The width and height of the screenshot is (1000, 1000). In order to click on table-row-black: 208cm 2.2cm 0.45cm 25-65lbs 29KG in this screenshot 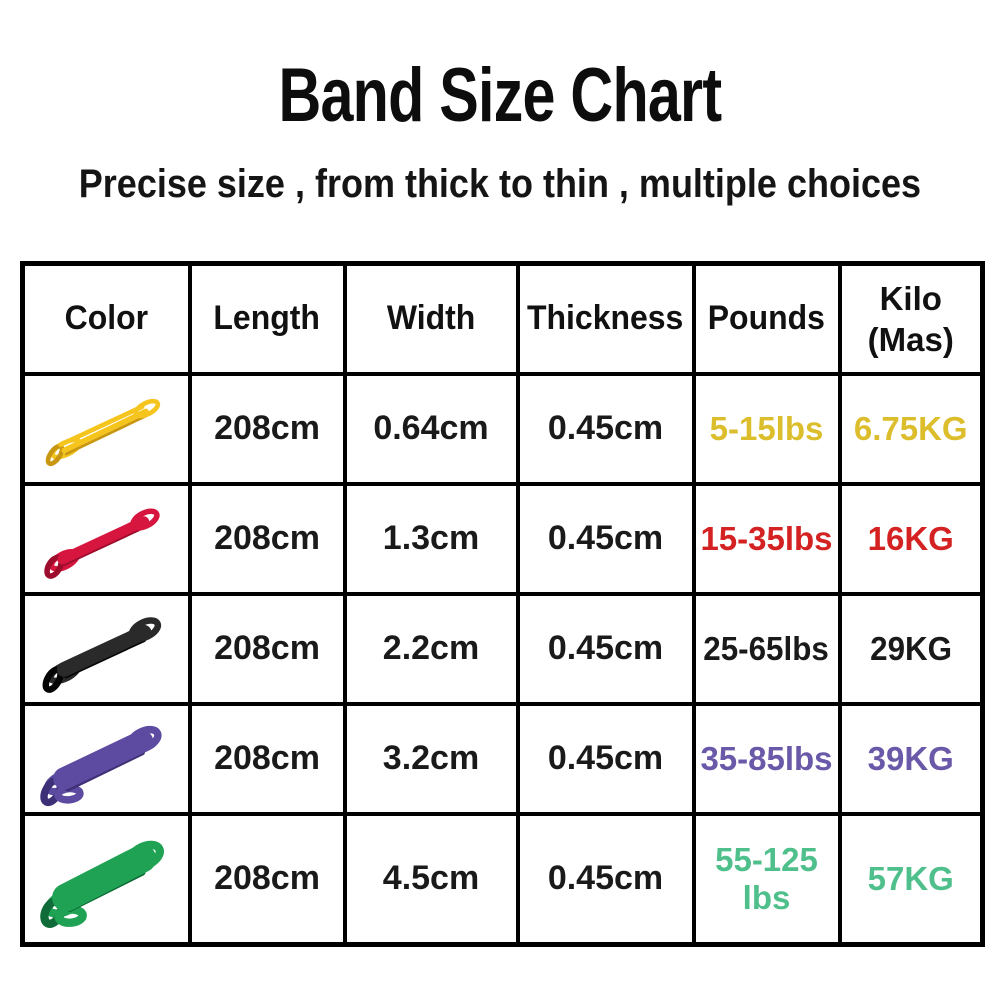, I will do `click(502, 648)`.